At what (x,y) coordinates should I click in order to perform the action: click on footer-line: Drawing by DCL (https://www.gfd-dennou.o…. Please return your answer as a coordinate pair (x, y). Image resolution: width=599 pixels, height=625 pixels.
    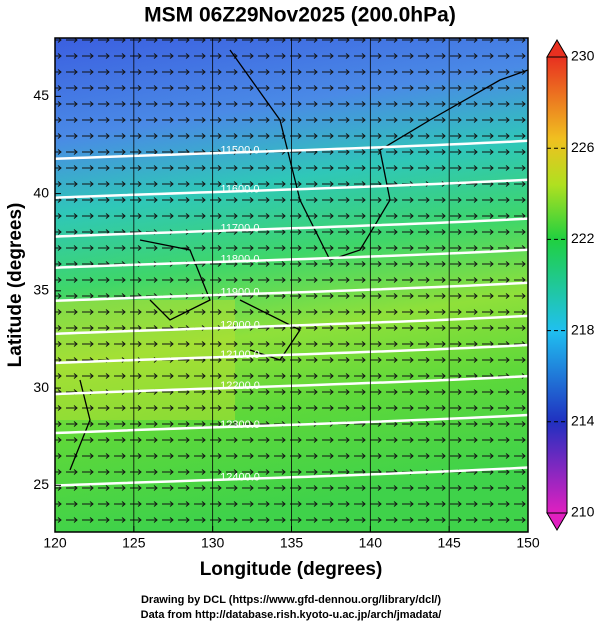
    Looking at the image, I should click on (291, 600).